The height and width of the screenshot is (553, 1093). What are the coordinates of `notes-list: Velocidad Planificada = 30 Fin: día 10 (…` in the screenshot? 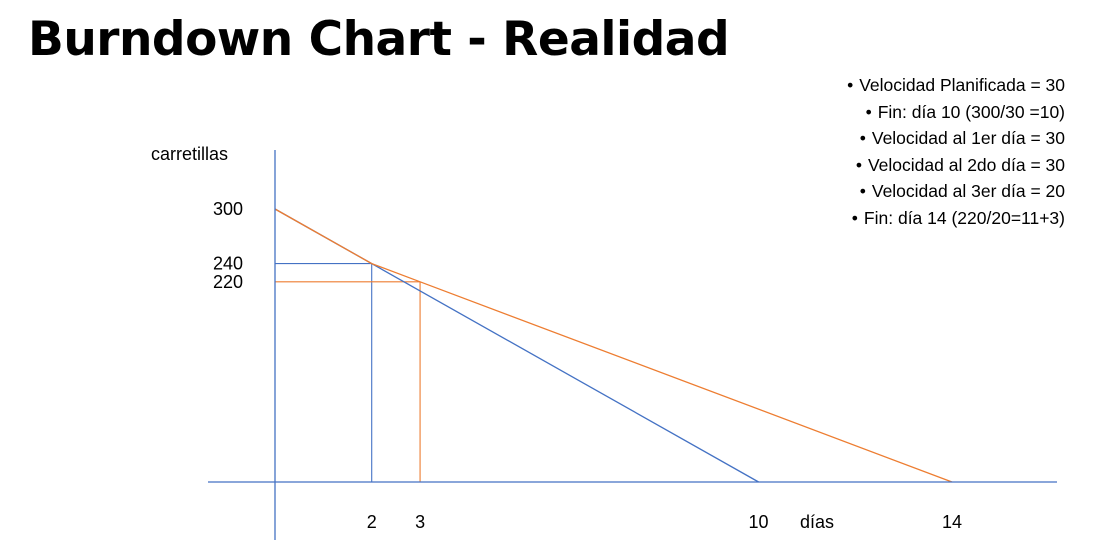 It's located at (956, 152).